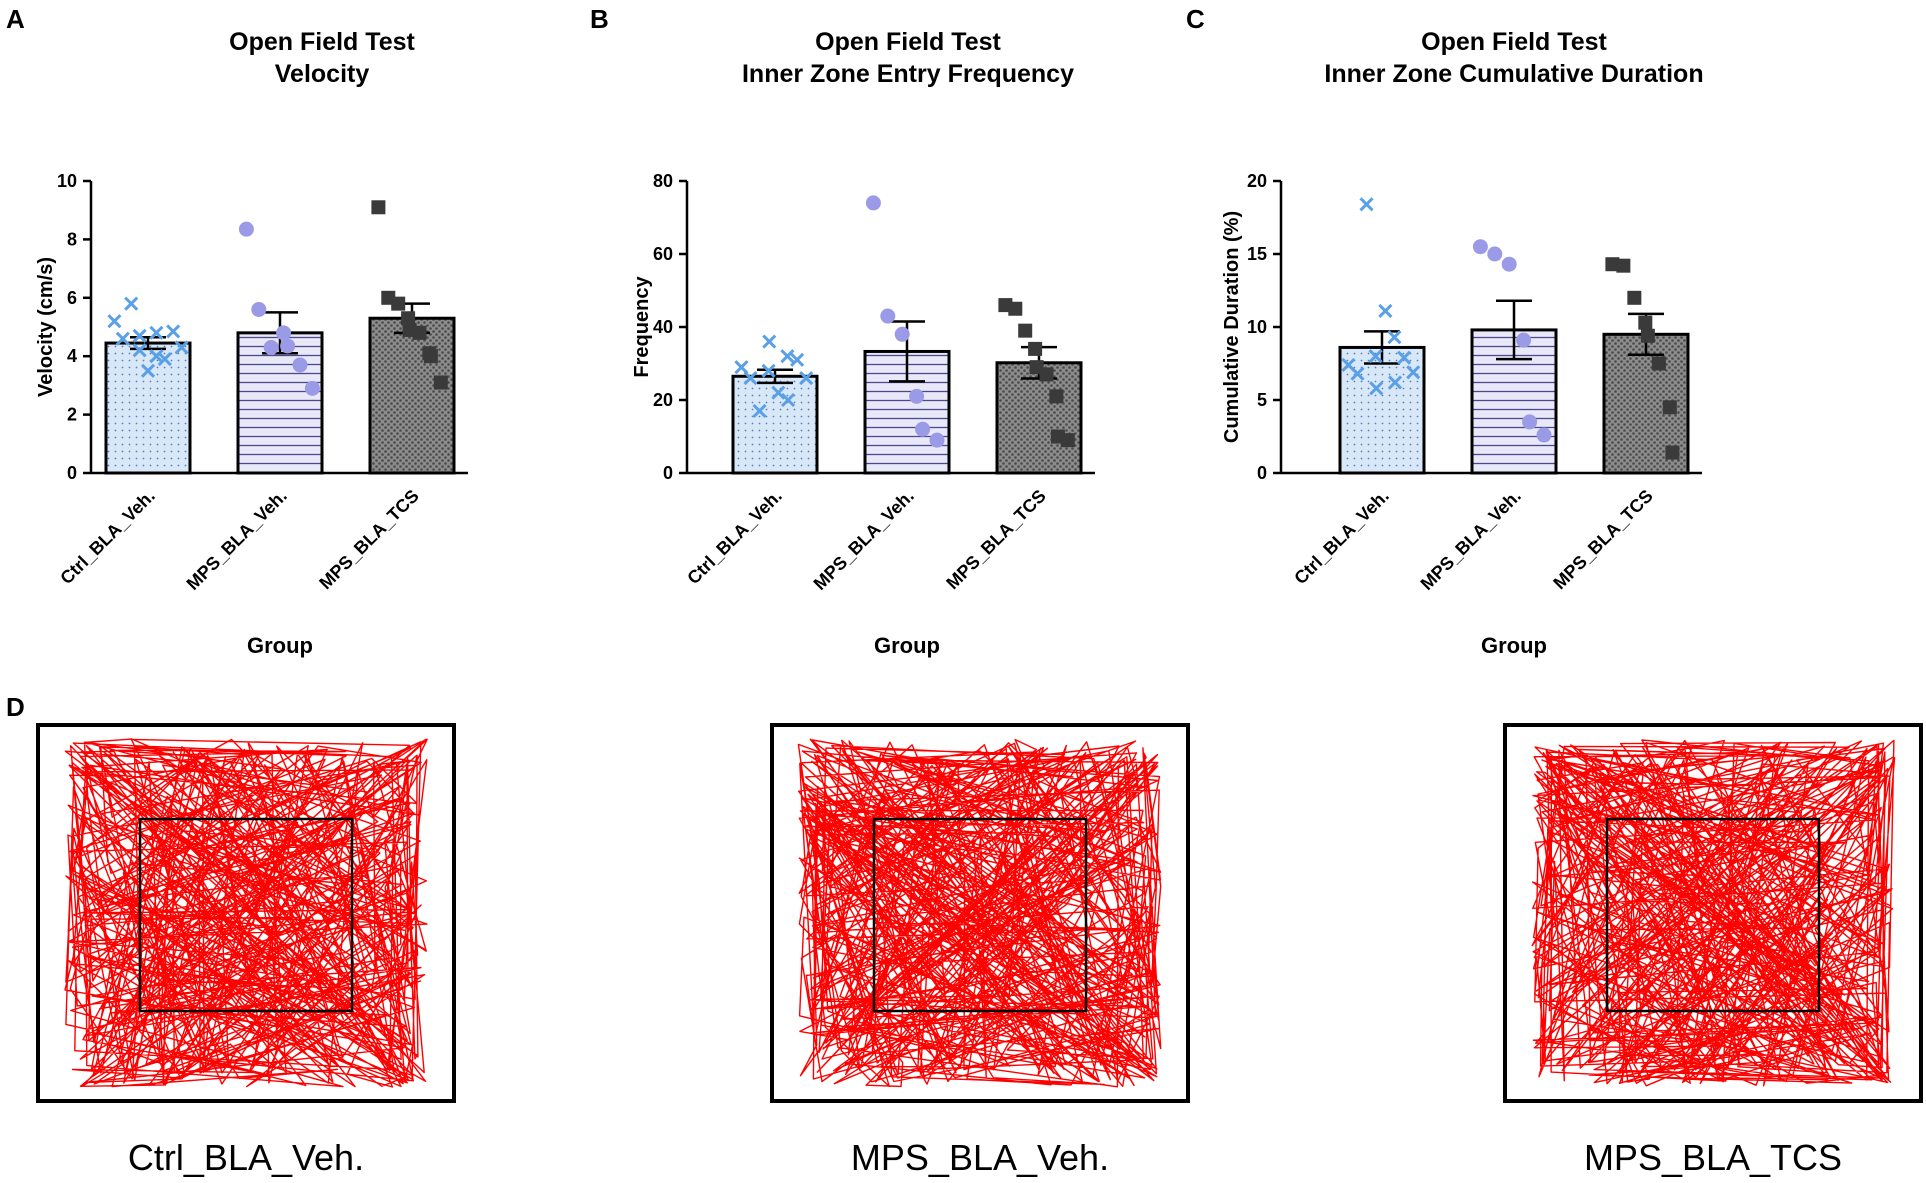 The width and height of the screenshot is (1926, 1183). What do you see at coordinates (663, 254) in the screenshot?
I see `y-tick-label: 60` at bounding box center [663, 254].